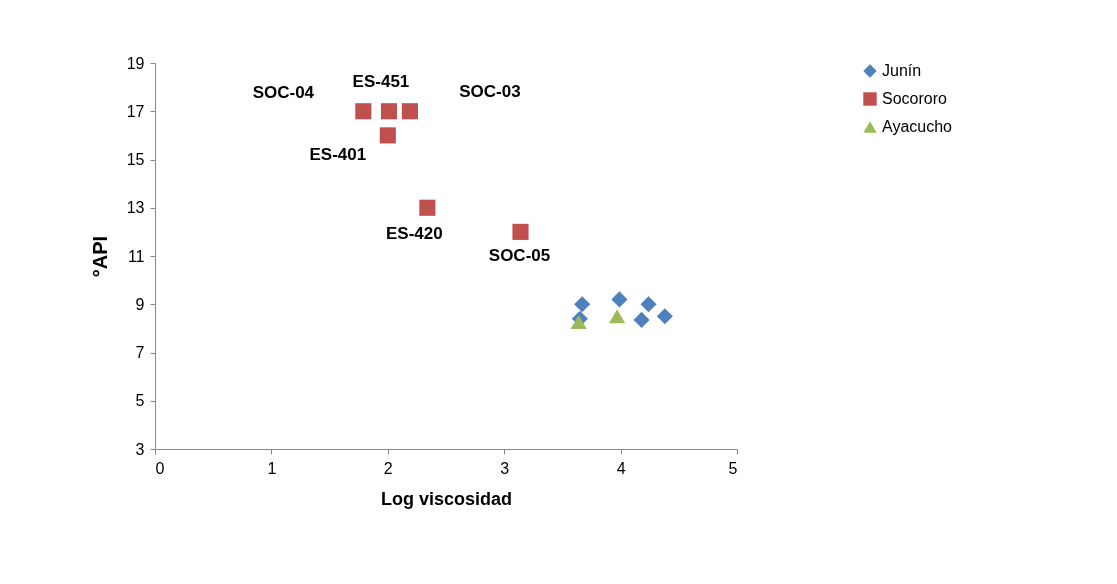 The width and height of the screenshot is (1117, 584). Describe the element at coordinates (140, 401) in the screenshot. I see `y-tick-label: 5` at that location.